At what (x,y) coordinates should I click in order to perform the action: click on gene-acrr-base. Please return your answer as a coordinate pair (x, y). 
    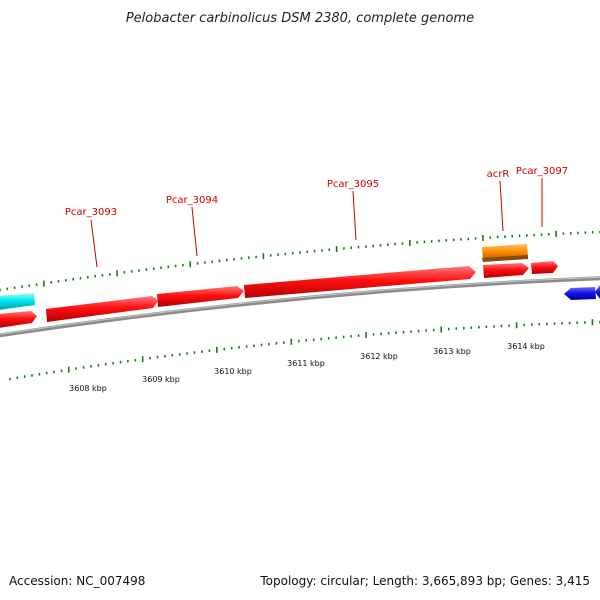
    Looking at the image, I should click on (505, 258).